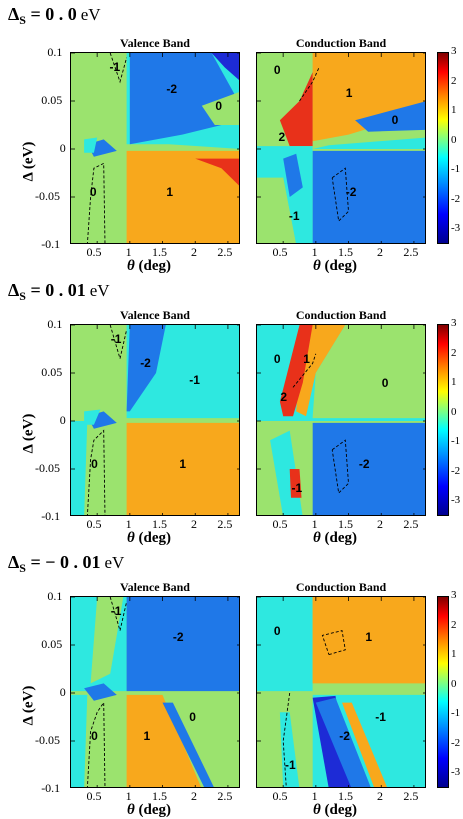 The image size is (463, 819). Describe the element at coordinates (47, 468) in the screenshot. I see `y-tick-label: -0.05` at that location.